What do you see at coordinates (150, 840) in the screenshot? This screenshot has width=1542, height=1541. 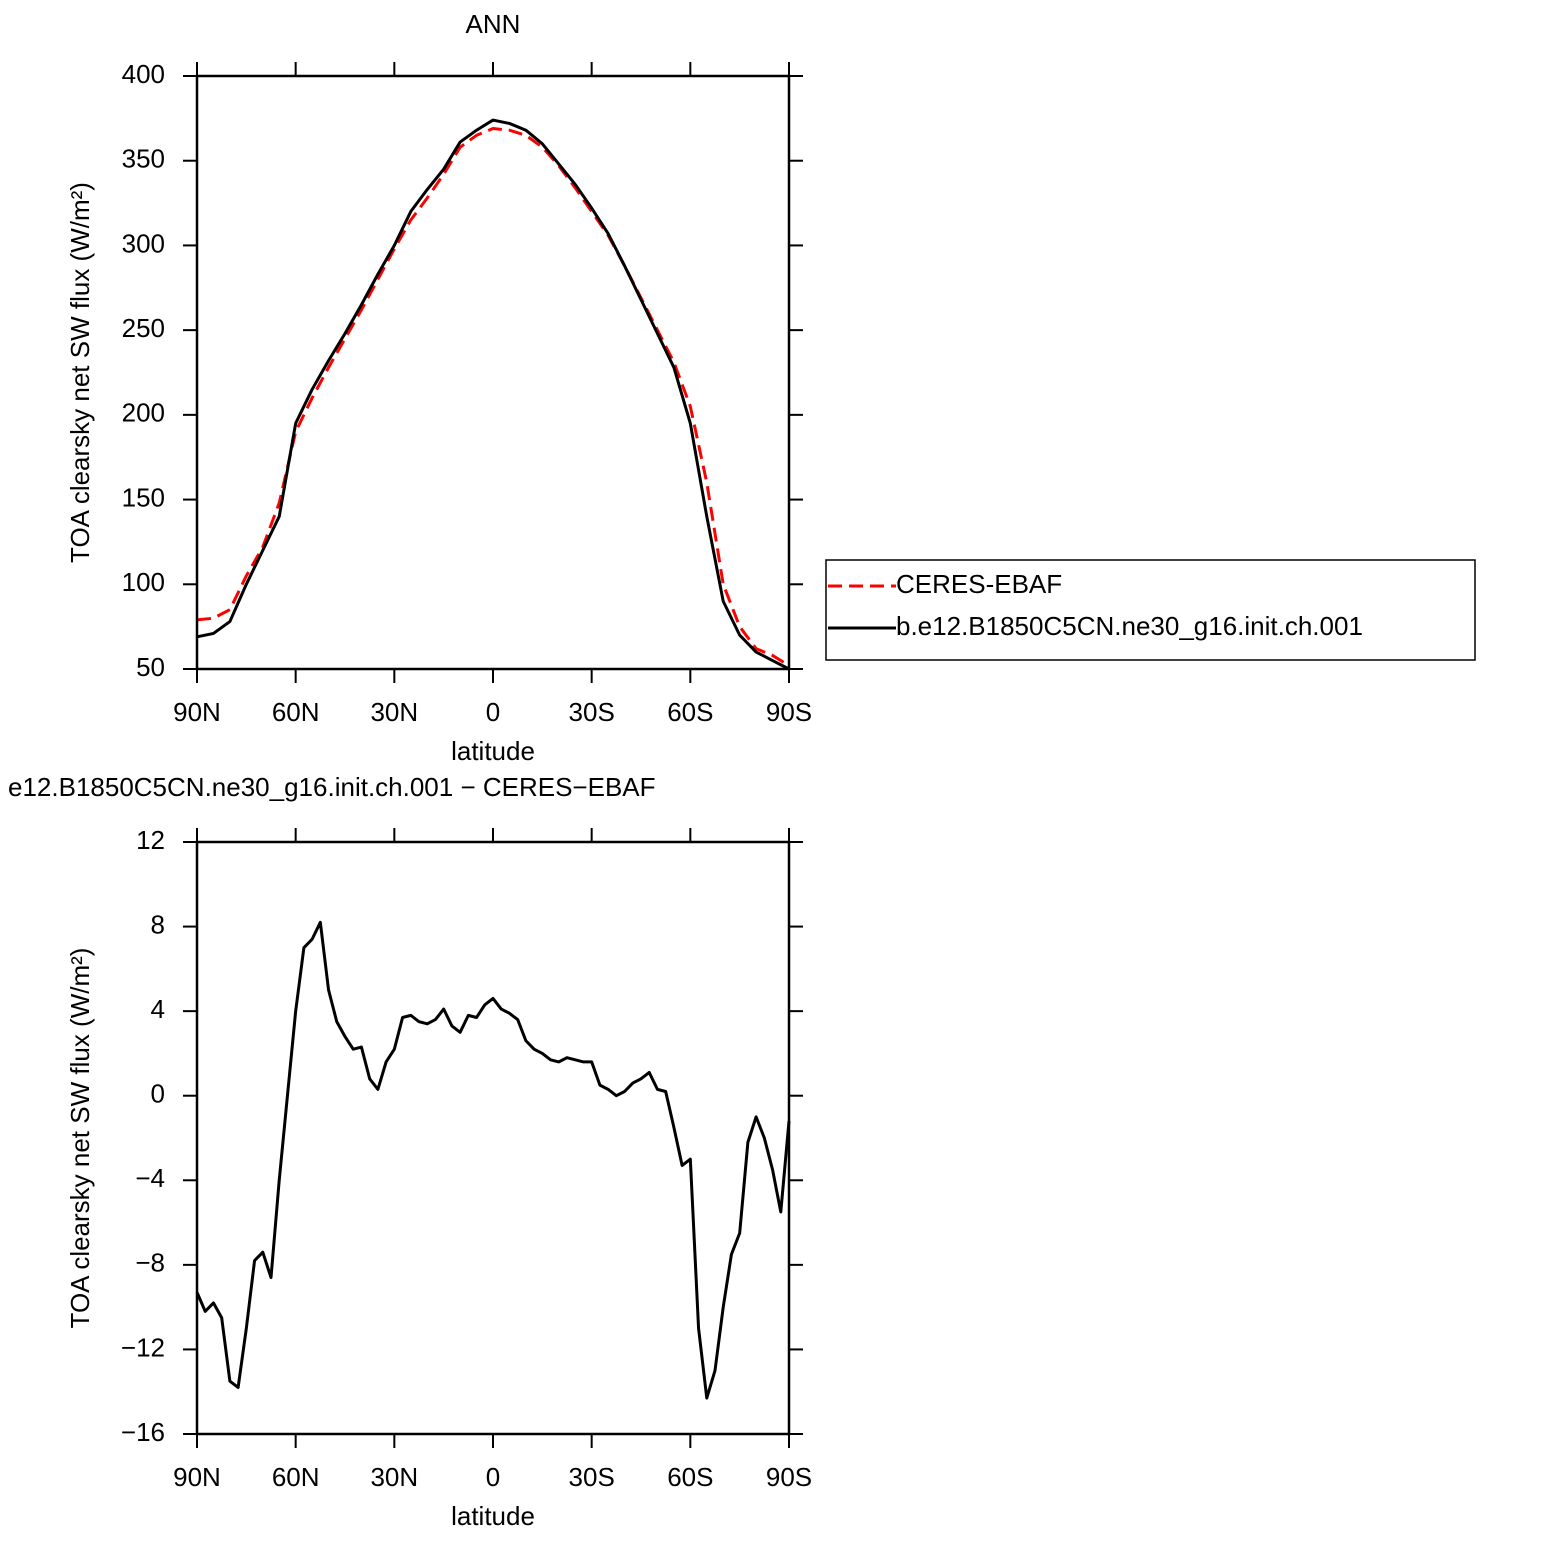 I see `y-tick-label: 12` at bounding box center [150, 840].